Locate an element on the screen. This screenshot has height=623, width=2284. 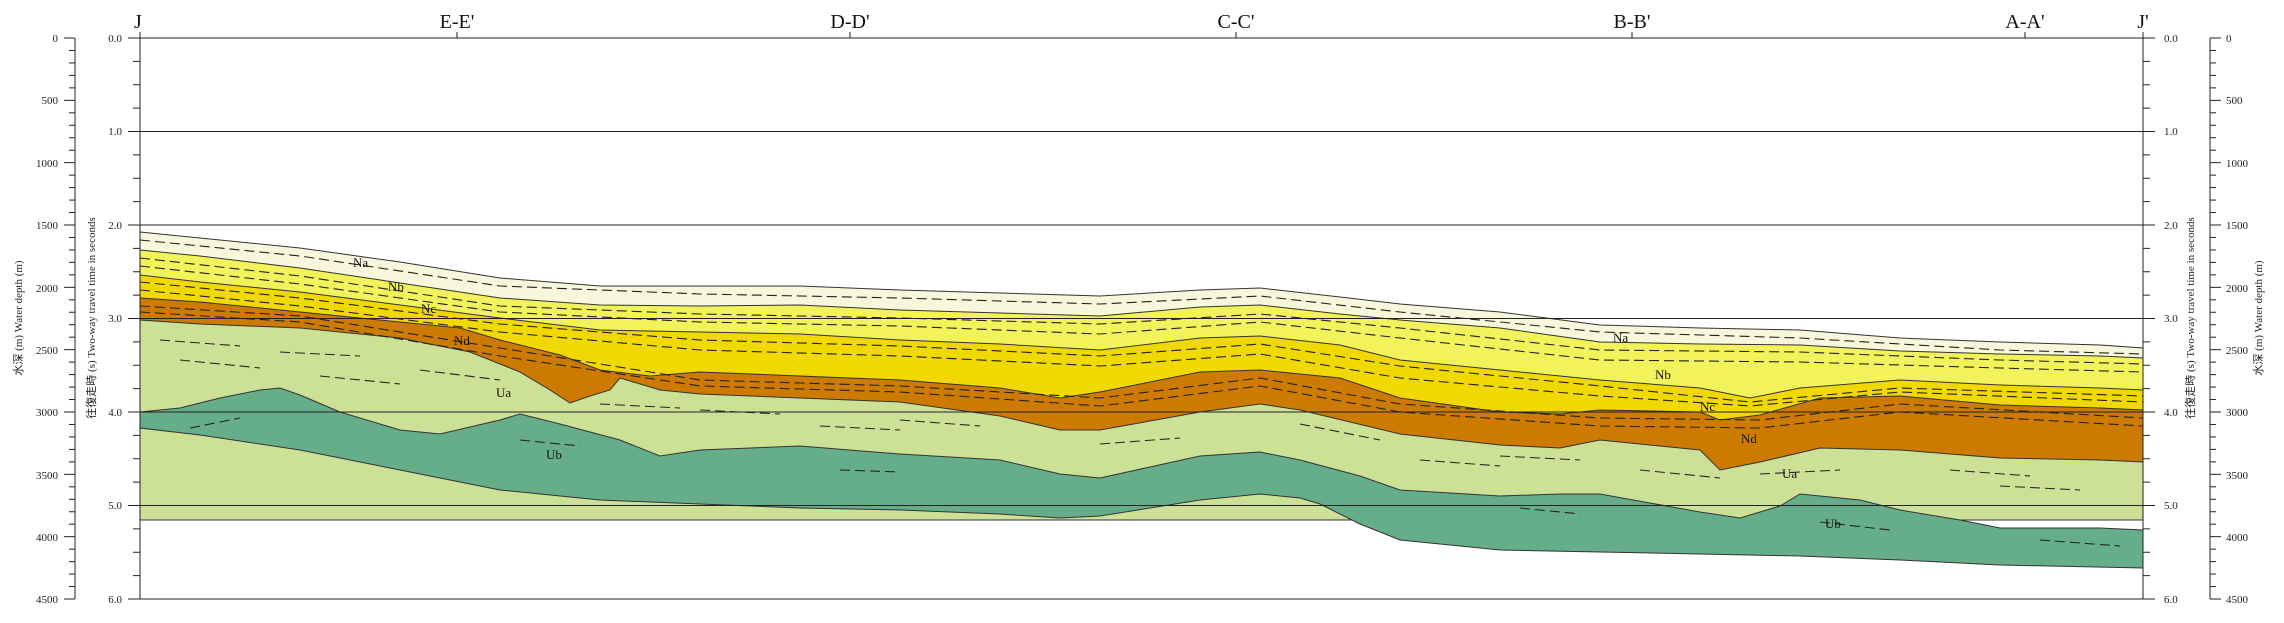
unit-label-nc-west: Nc is located at coordinates (428, 308).